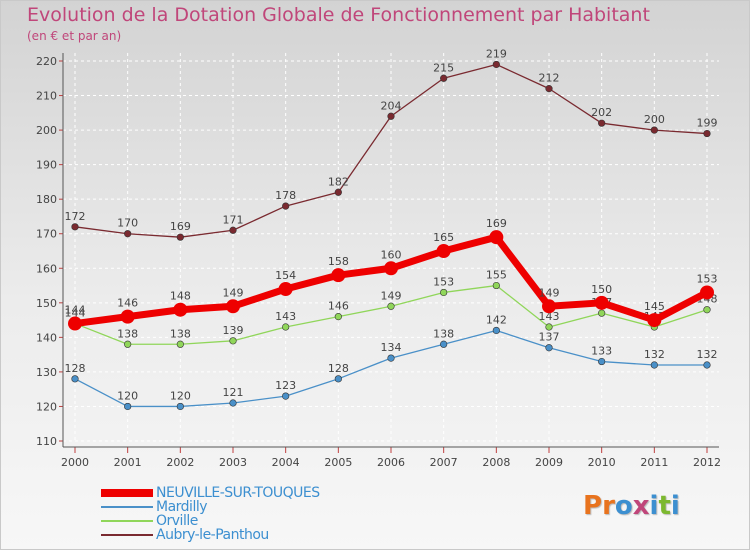  Describe the element at coordinates (46, 199) in the screenshot. I see `y-tick-label: 180` at that location.